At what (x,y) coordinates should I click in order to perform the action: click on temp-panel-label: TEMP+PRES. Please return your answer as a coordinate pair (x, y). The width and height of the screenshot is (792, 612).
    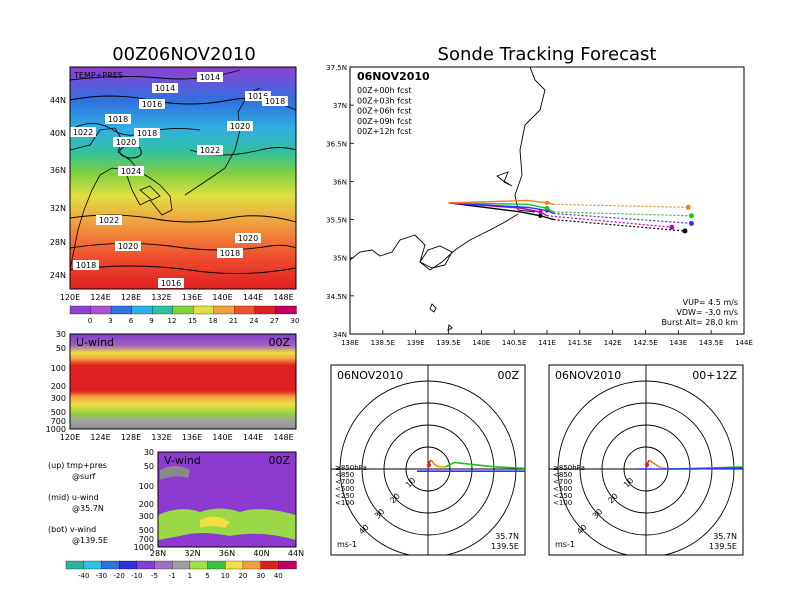
    Looking at the image, I should click on (98, 75).